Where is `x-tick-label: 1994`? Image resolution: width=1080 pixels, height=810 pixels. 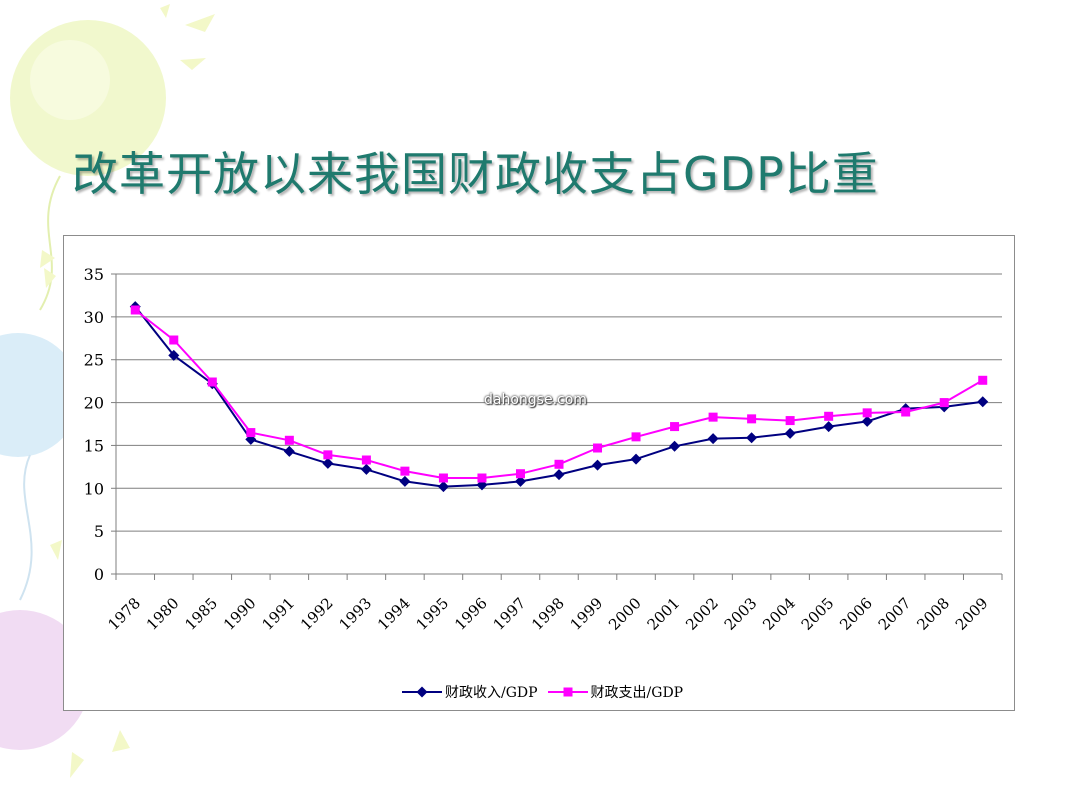
x-tick-label: 1994 is located at coordinates (394, 614).